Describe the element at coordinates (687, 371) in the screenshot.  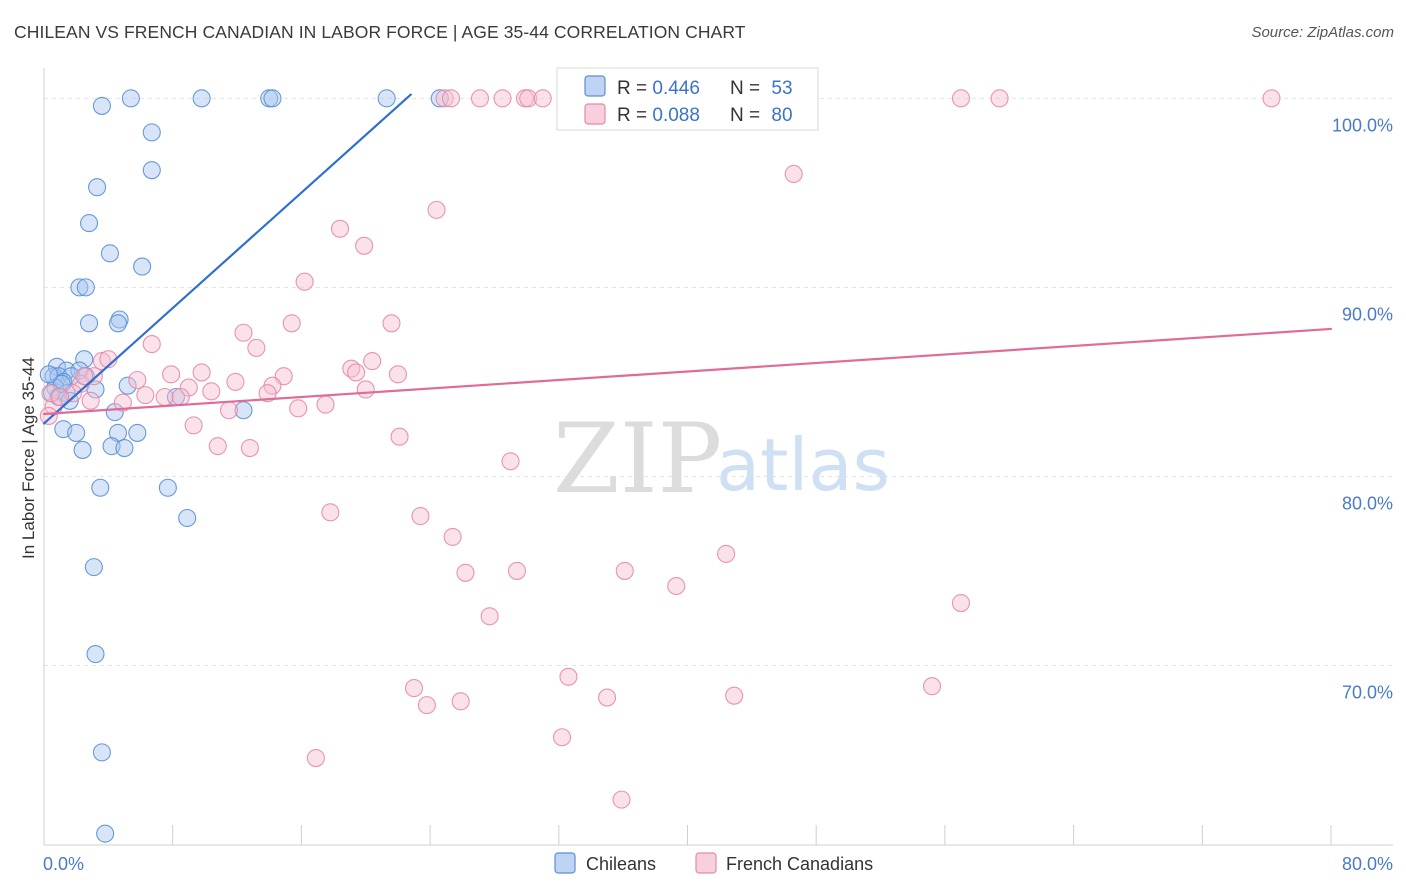
I see `french-canadian-trend-line` at that location.